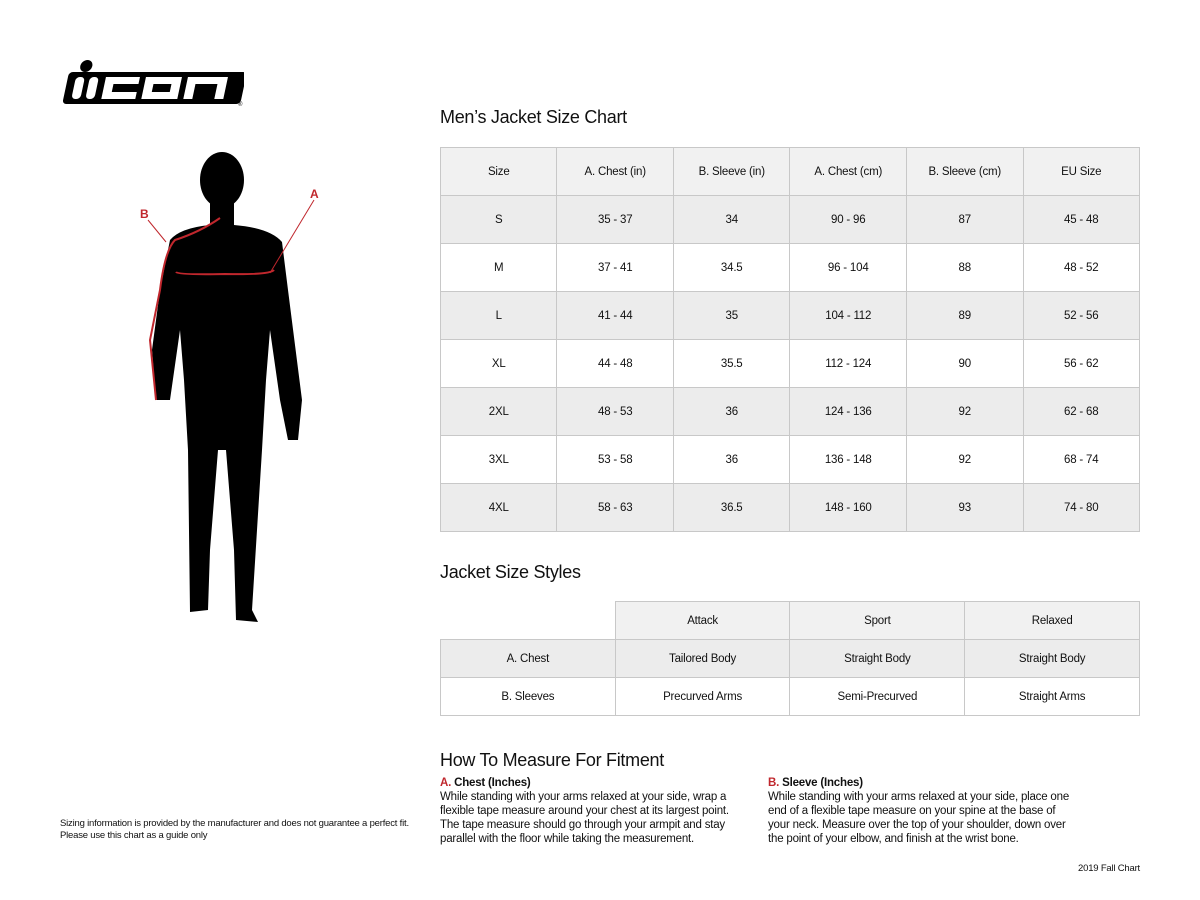 Image resolution: width=1200 pixels, height=900 pixels. I want to click on table-cell: 2XL, so click(498, 411).